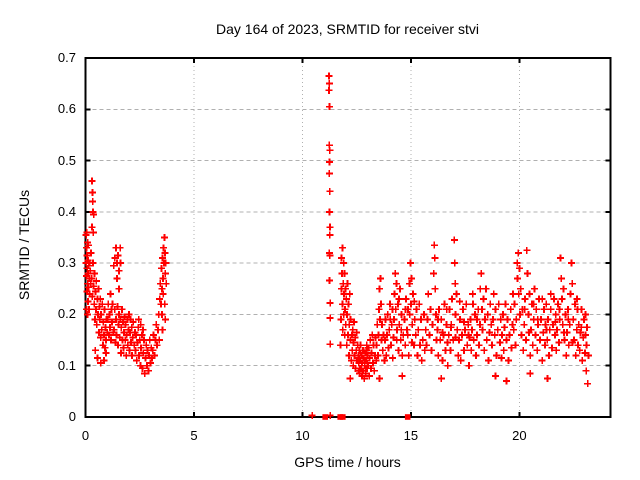 The image size is (640, 480). What do you see at coordinates (85, 435) in the screenshot?
I see `x-tick-label: 0` at bounding box center [85, 435].